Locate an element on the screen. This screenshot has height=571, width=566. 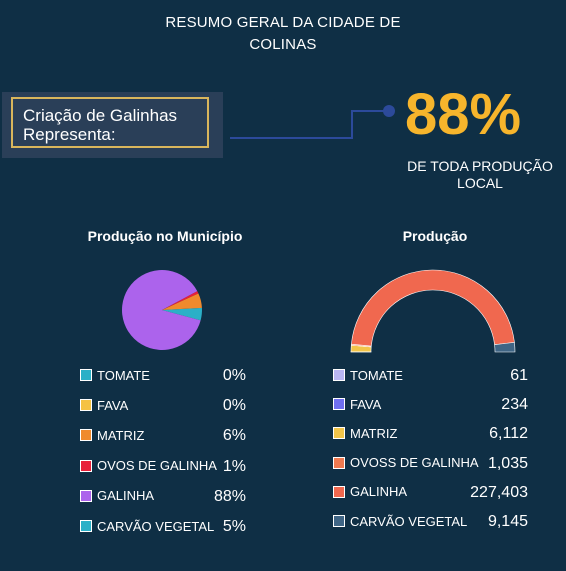
donut-segment-carvao-vegetal is located at coordinates (505, 347).